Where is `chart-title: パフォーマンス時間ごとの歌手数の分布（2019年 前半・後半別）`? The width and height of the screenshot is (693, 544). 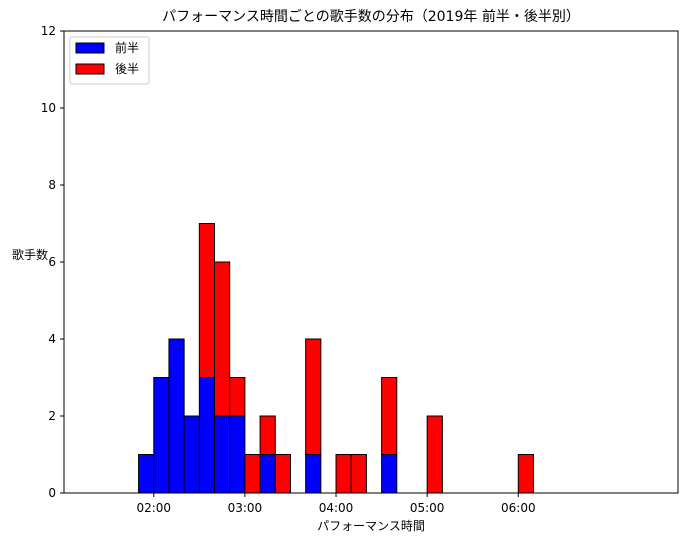
chart-title: パフォーマンス時間ごとの歌手数の分布（2019年 前半・後半別） is located at coordinates (371, 16).